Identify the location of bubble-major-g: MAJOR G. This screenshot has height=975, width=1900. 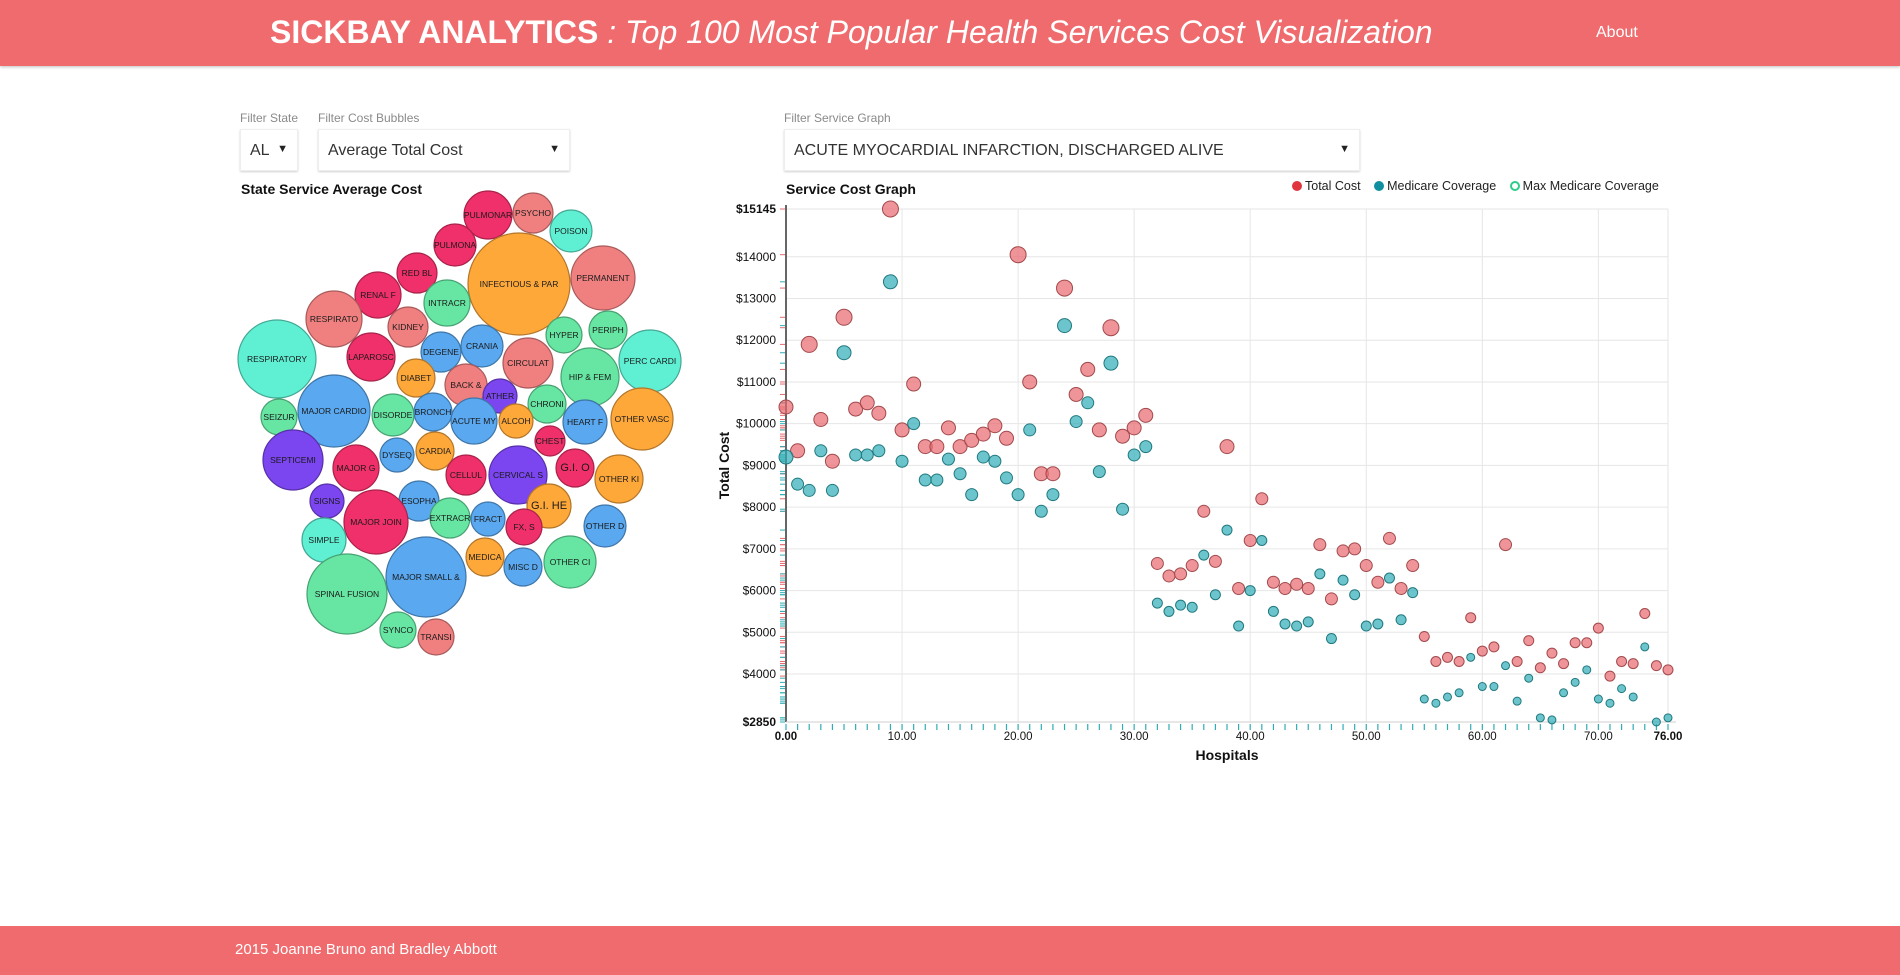
(356, 468).